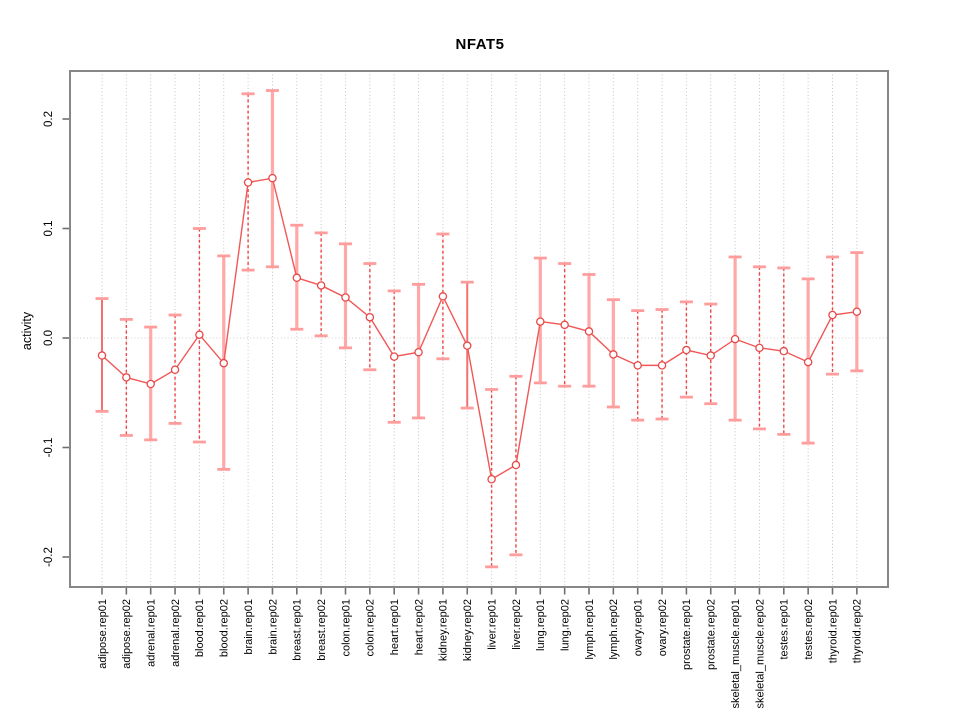 This screenshot has height=720, width=960. Describe the element at coordinates (639, 627) in the screenshot. I see `x-tick-label: ovary.rep01` at that location.